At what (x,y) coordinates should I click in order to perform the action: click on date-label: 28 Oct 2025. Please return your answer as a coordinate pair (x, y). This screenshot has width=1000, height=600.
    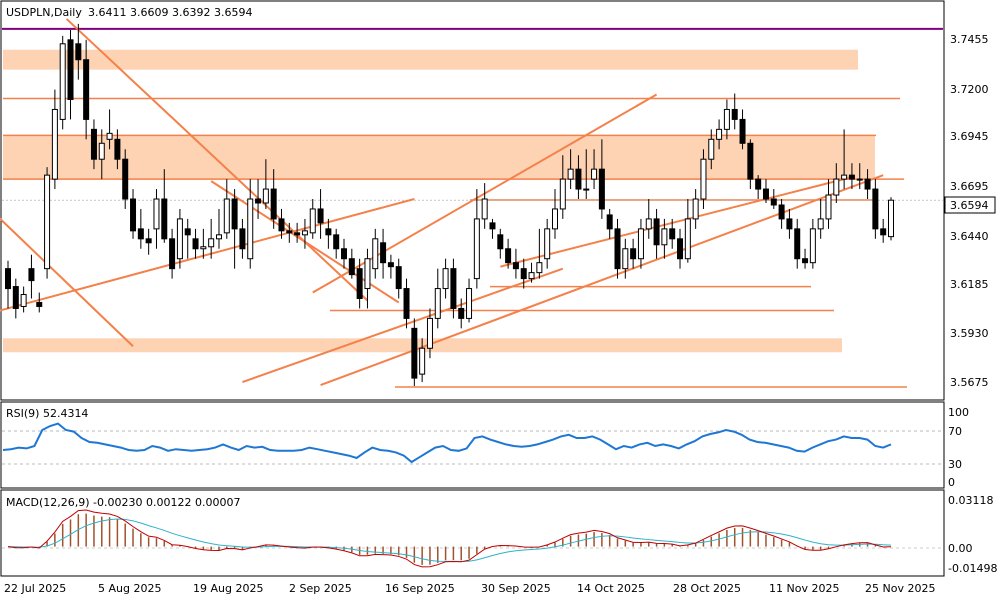
    Looking at the image, I should click on (707, 588).